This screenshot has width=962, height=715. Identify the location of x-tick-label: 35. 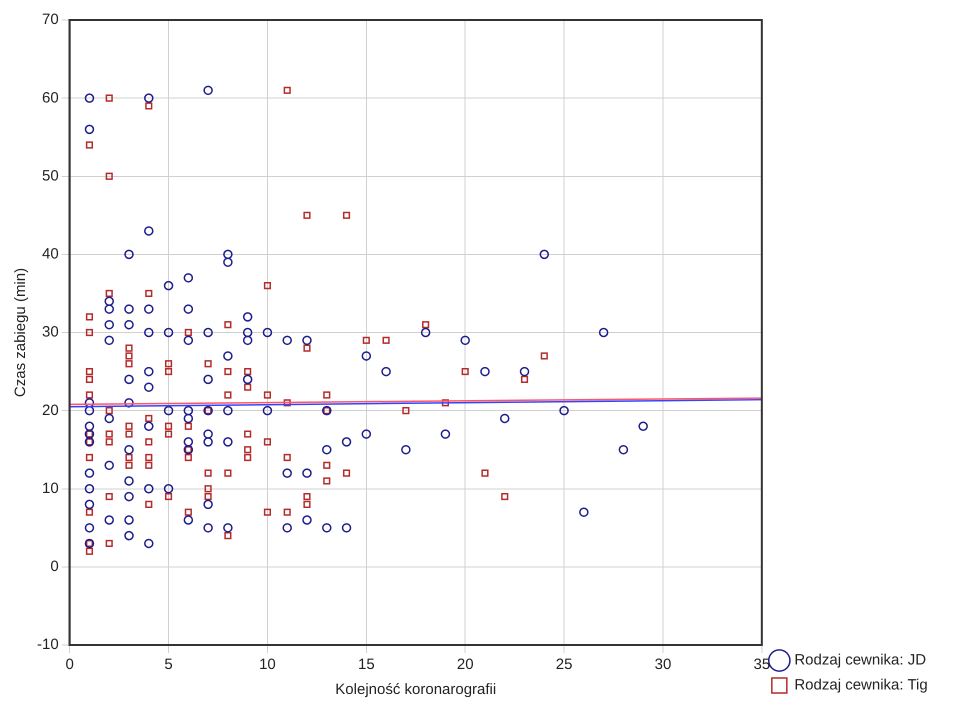
(761, 665).